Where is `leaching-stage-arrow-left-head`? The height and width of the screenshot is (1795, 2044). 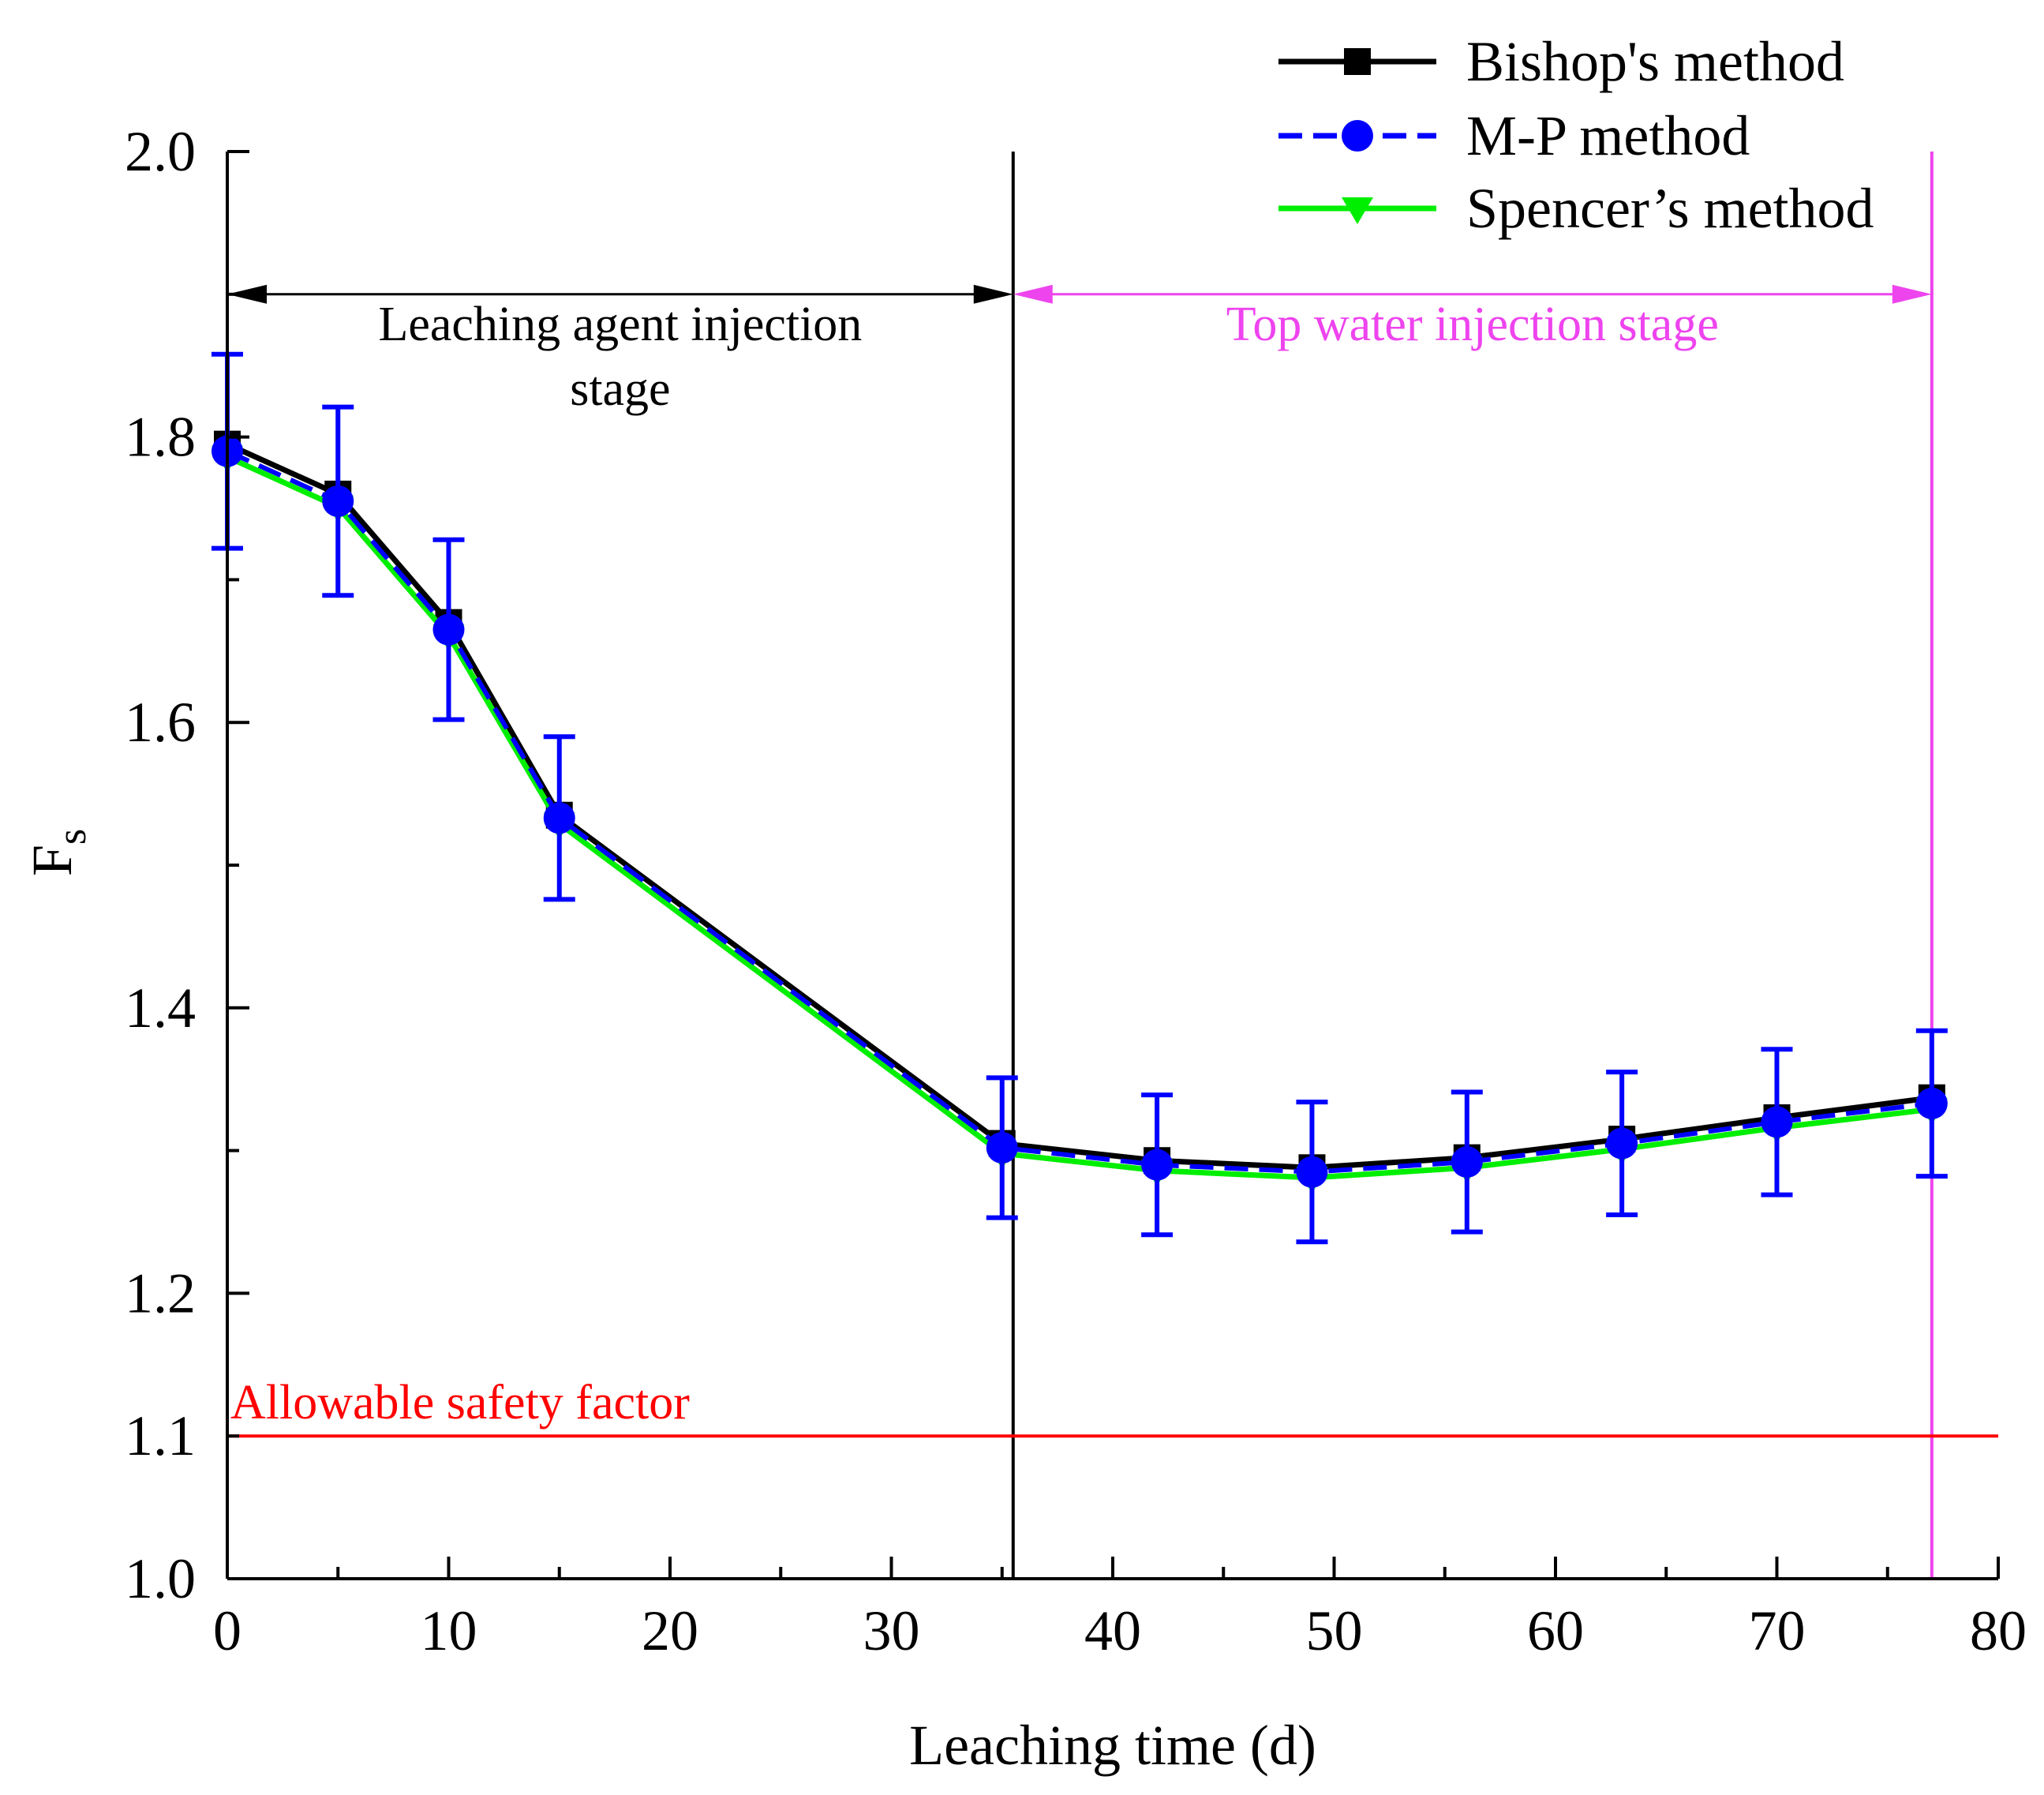 leaching-stage-arrow-left-head is located at coordinates (247, 294).